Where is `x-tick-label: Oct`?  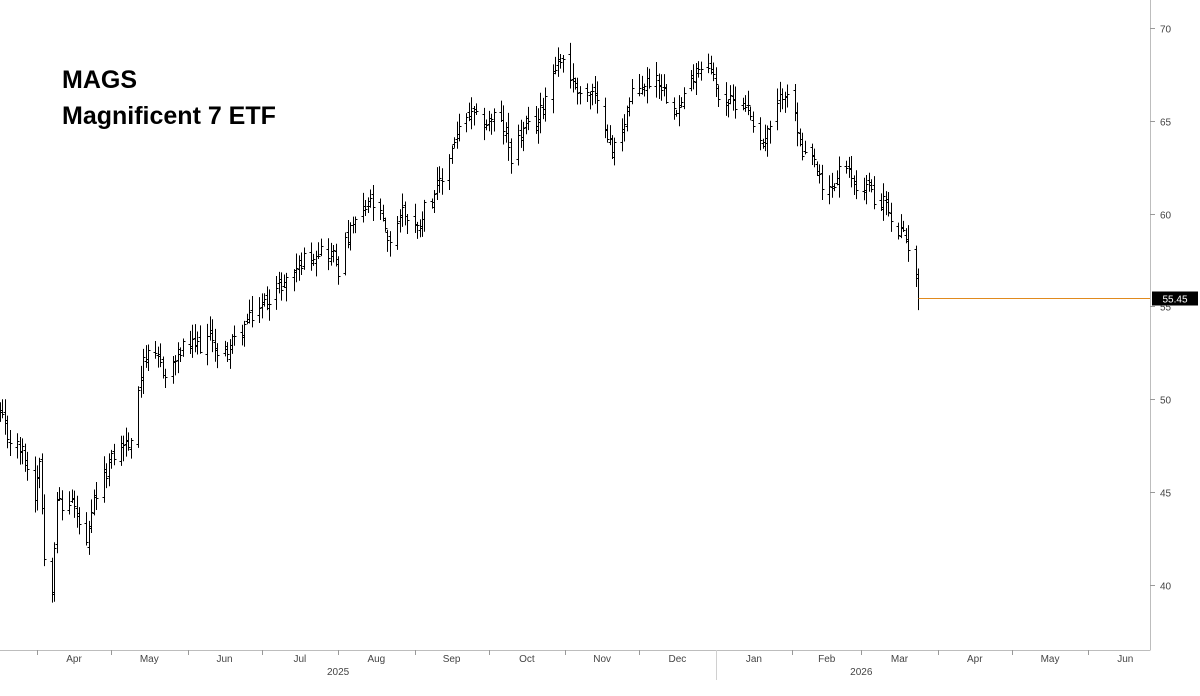 x-tick-label: Oct is located at coordinates (527, 659).